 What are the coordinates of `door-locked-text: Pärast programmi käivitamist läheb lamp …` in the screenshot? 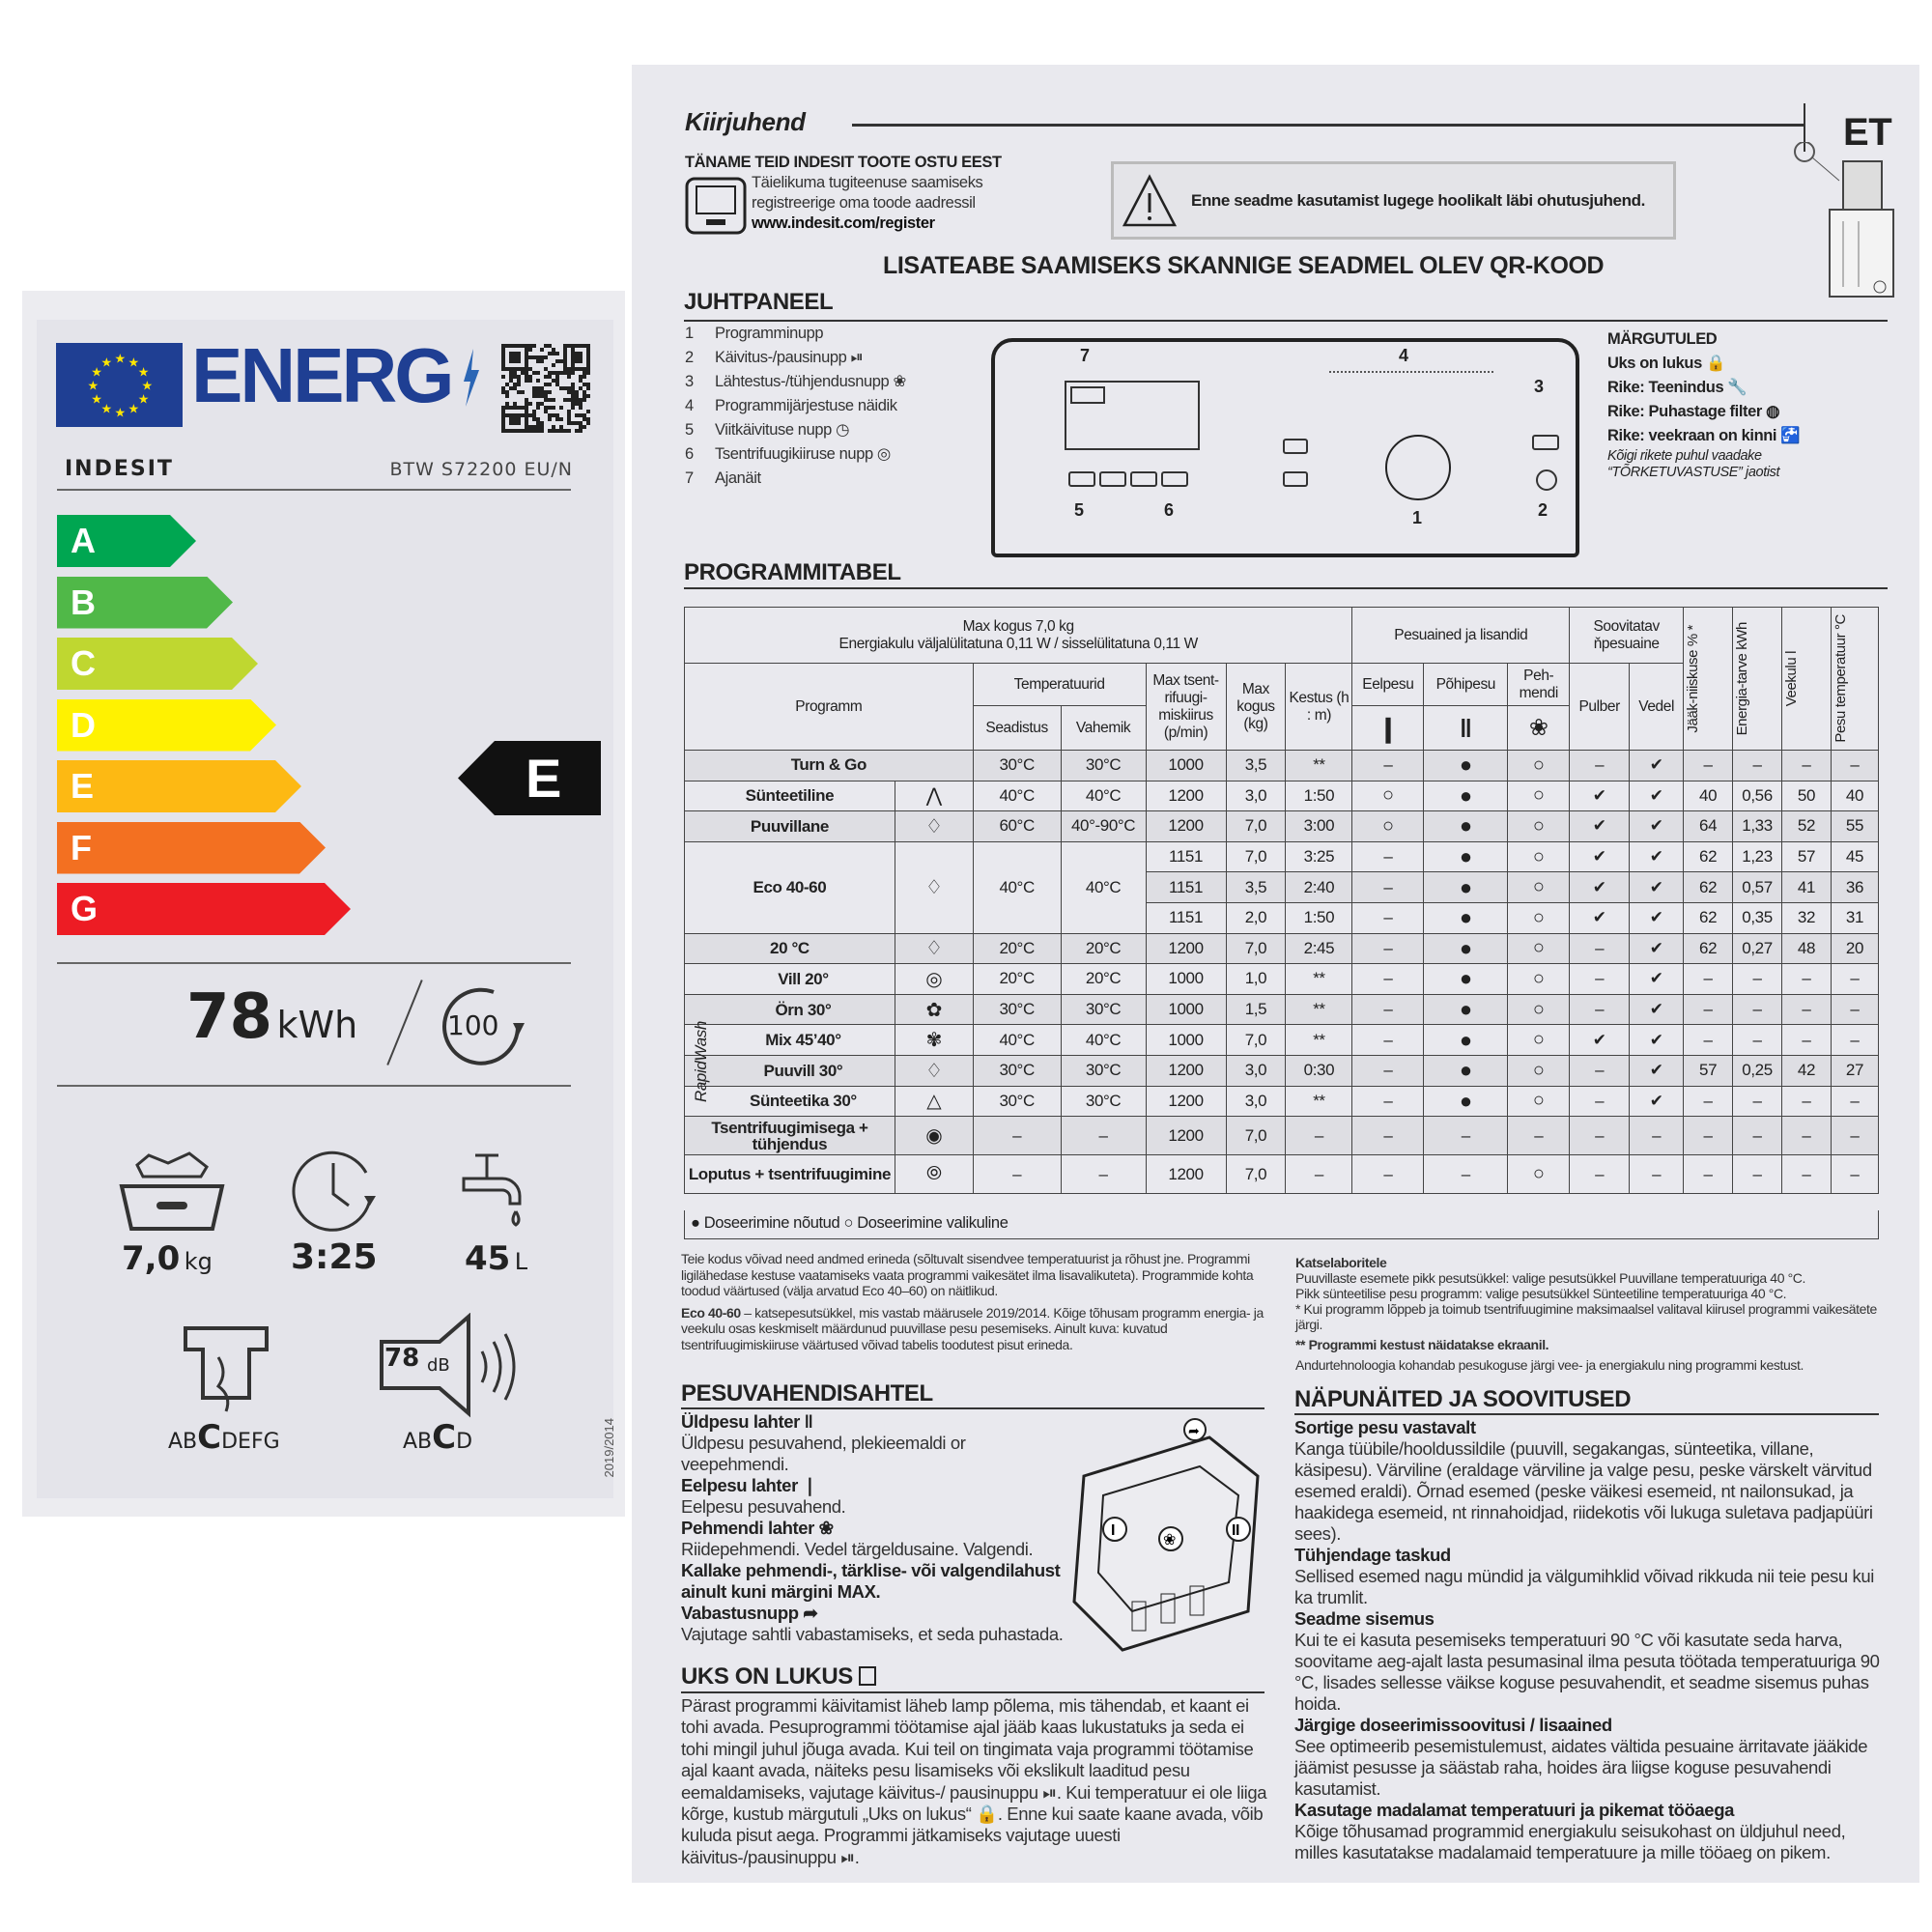 It's located at (974, 1781).